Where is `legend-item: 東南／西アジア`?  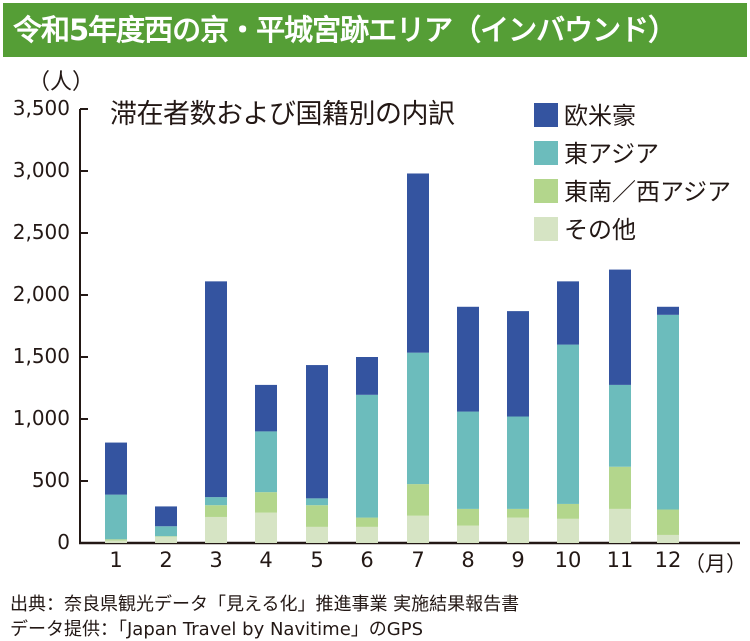 legend-item: 東南／西アジア is located at coordinates (632, 189).